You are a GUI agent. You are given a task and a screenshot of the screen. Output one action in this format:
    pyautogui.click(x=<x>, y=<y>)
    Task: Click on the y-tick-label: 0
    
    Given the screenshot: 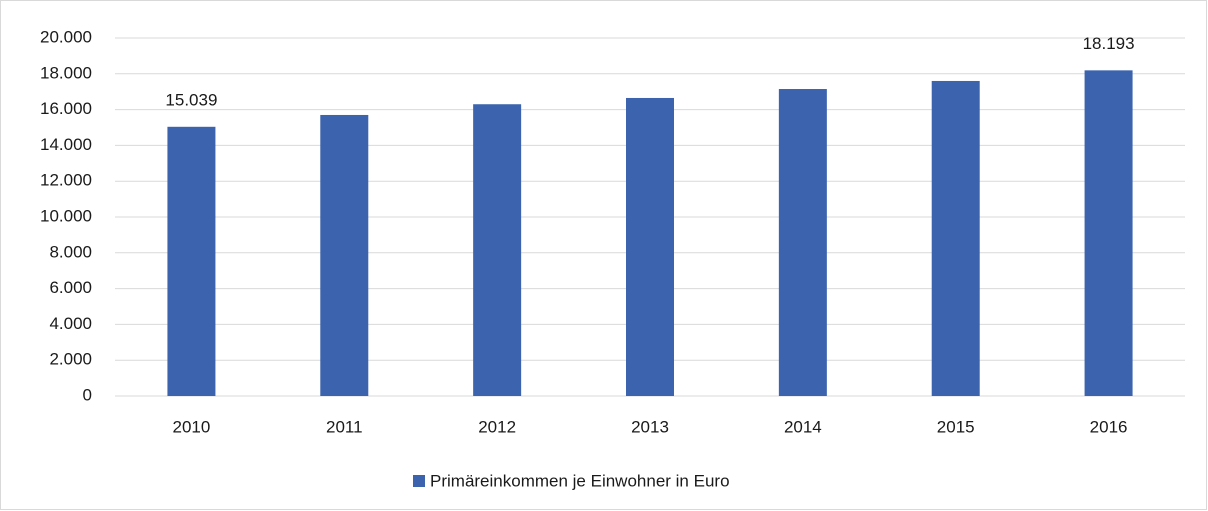 What is the action you would take?
    pyautogui.click(x=87, y=394)
    